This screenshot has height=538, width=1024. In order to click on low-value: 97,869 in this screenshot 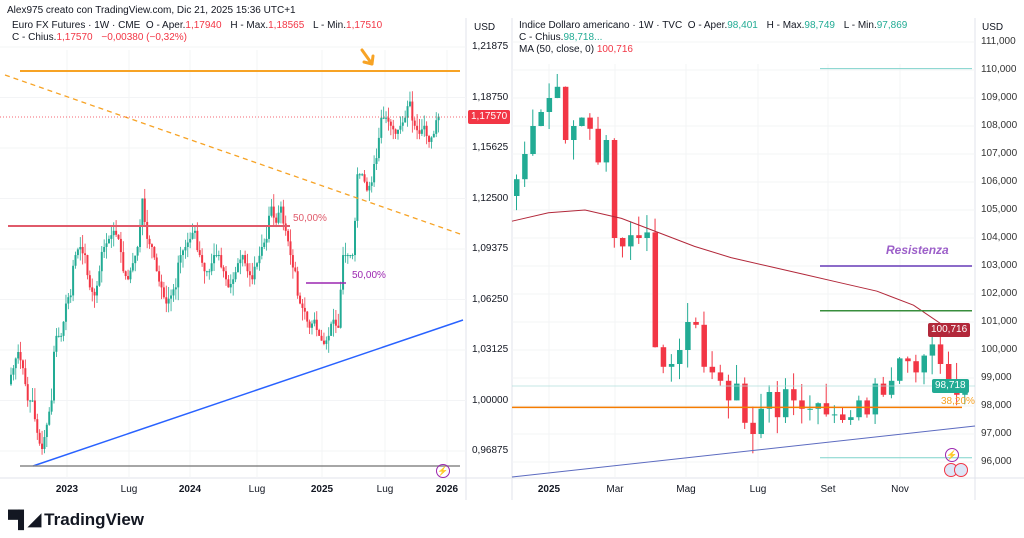, I will do `click(892, 25)`.